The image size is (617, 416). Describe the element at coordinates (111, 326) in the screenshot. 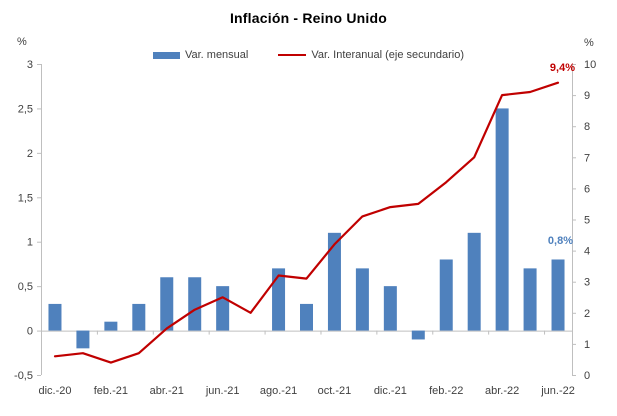

I see `bar-feb.-21` at that location.